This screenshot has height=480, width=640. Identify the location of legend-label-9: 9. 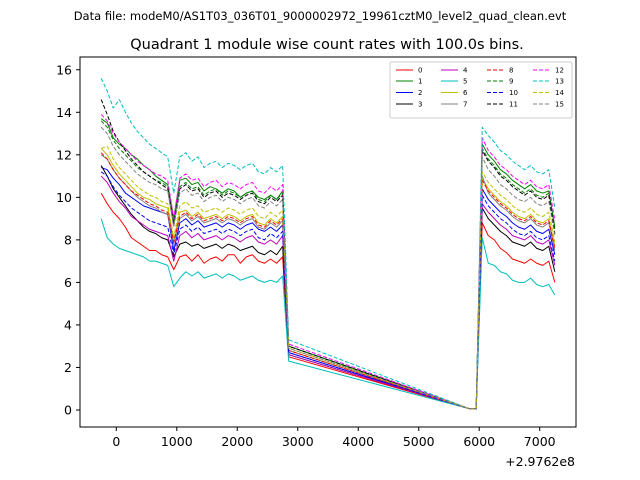
(511, 82).